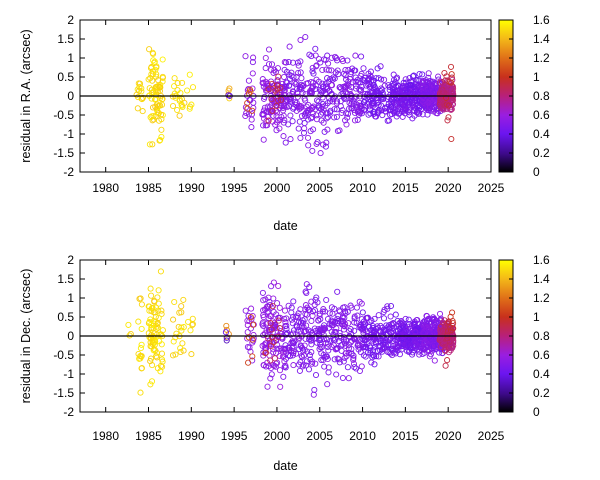  Describe the element at coordinates (285, 226) in the screenshot. I see `x-axis-title: date` at that location.